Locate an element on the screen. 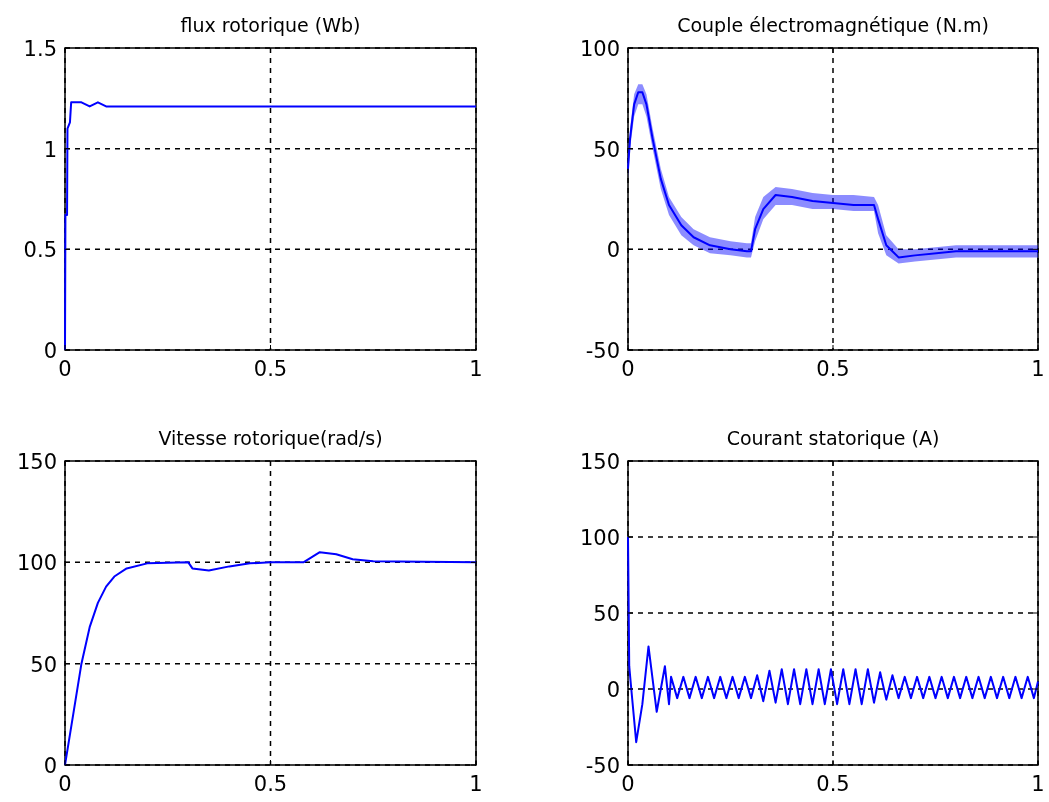 This screenshot has height=802, width=1049. chart-title: Couple électromagnétique (N.m) is located at coordinates (833, 25).